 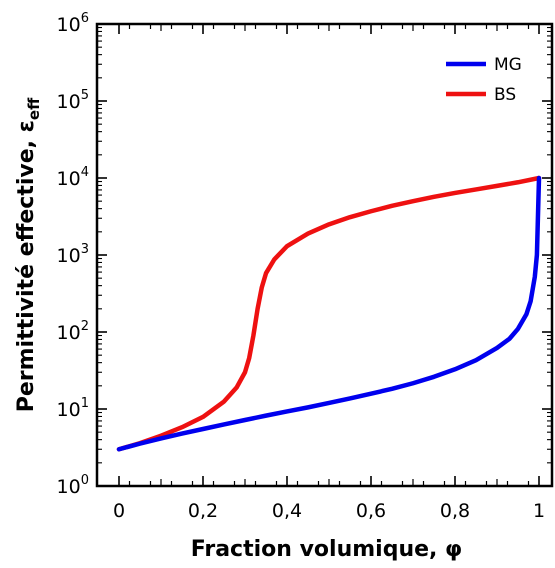 What do you see at coordinates (85, 95) in the screenshot?
I see `y-tick-exponent: 5` at bounding box center [85, 95].